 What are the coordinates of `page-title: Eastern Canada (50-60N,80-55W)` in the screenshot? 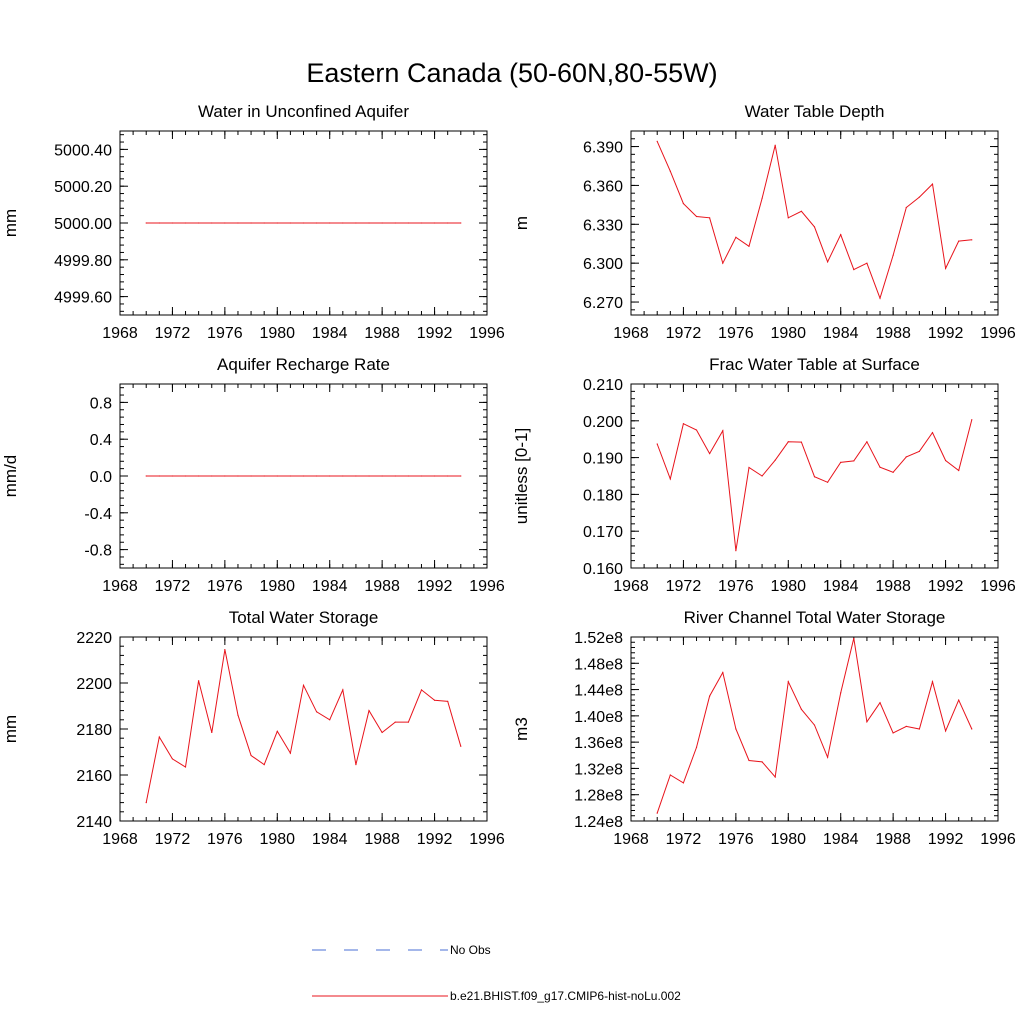 It's located at (511, 73).